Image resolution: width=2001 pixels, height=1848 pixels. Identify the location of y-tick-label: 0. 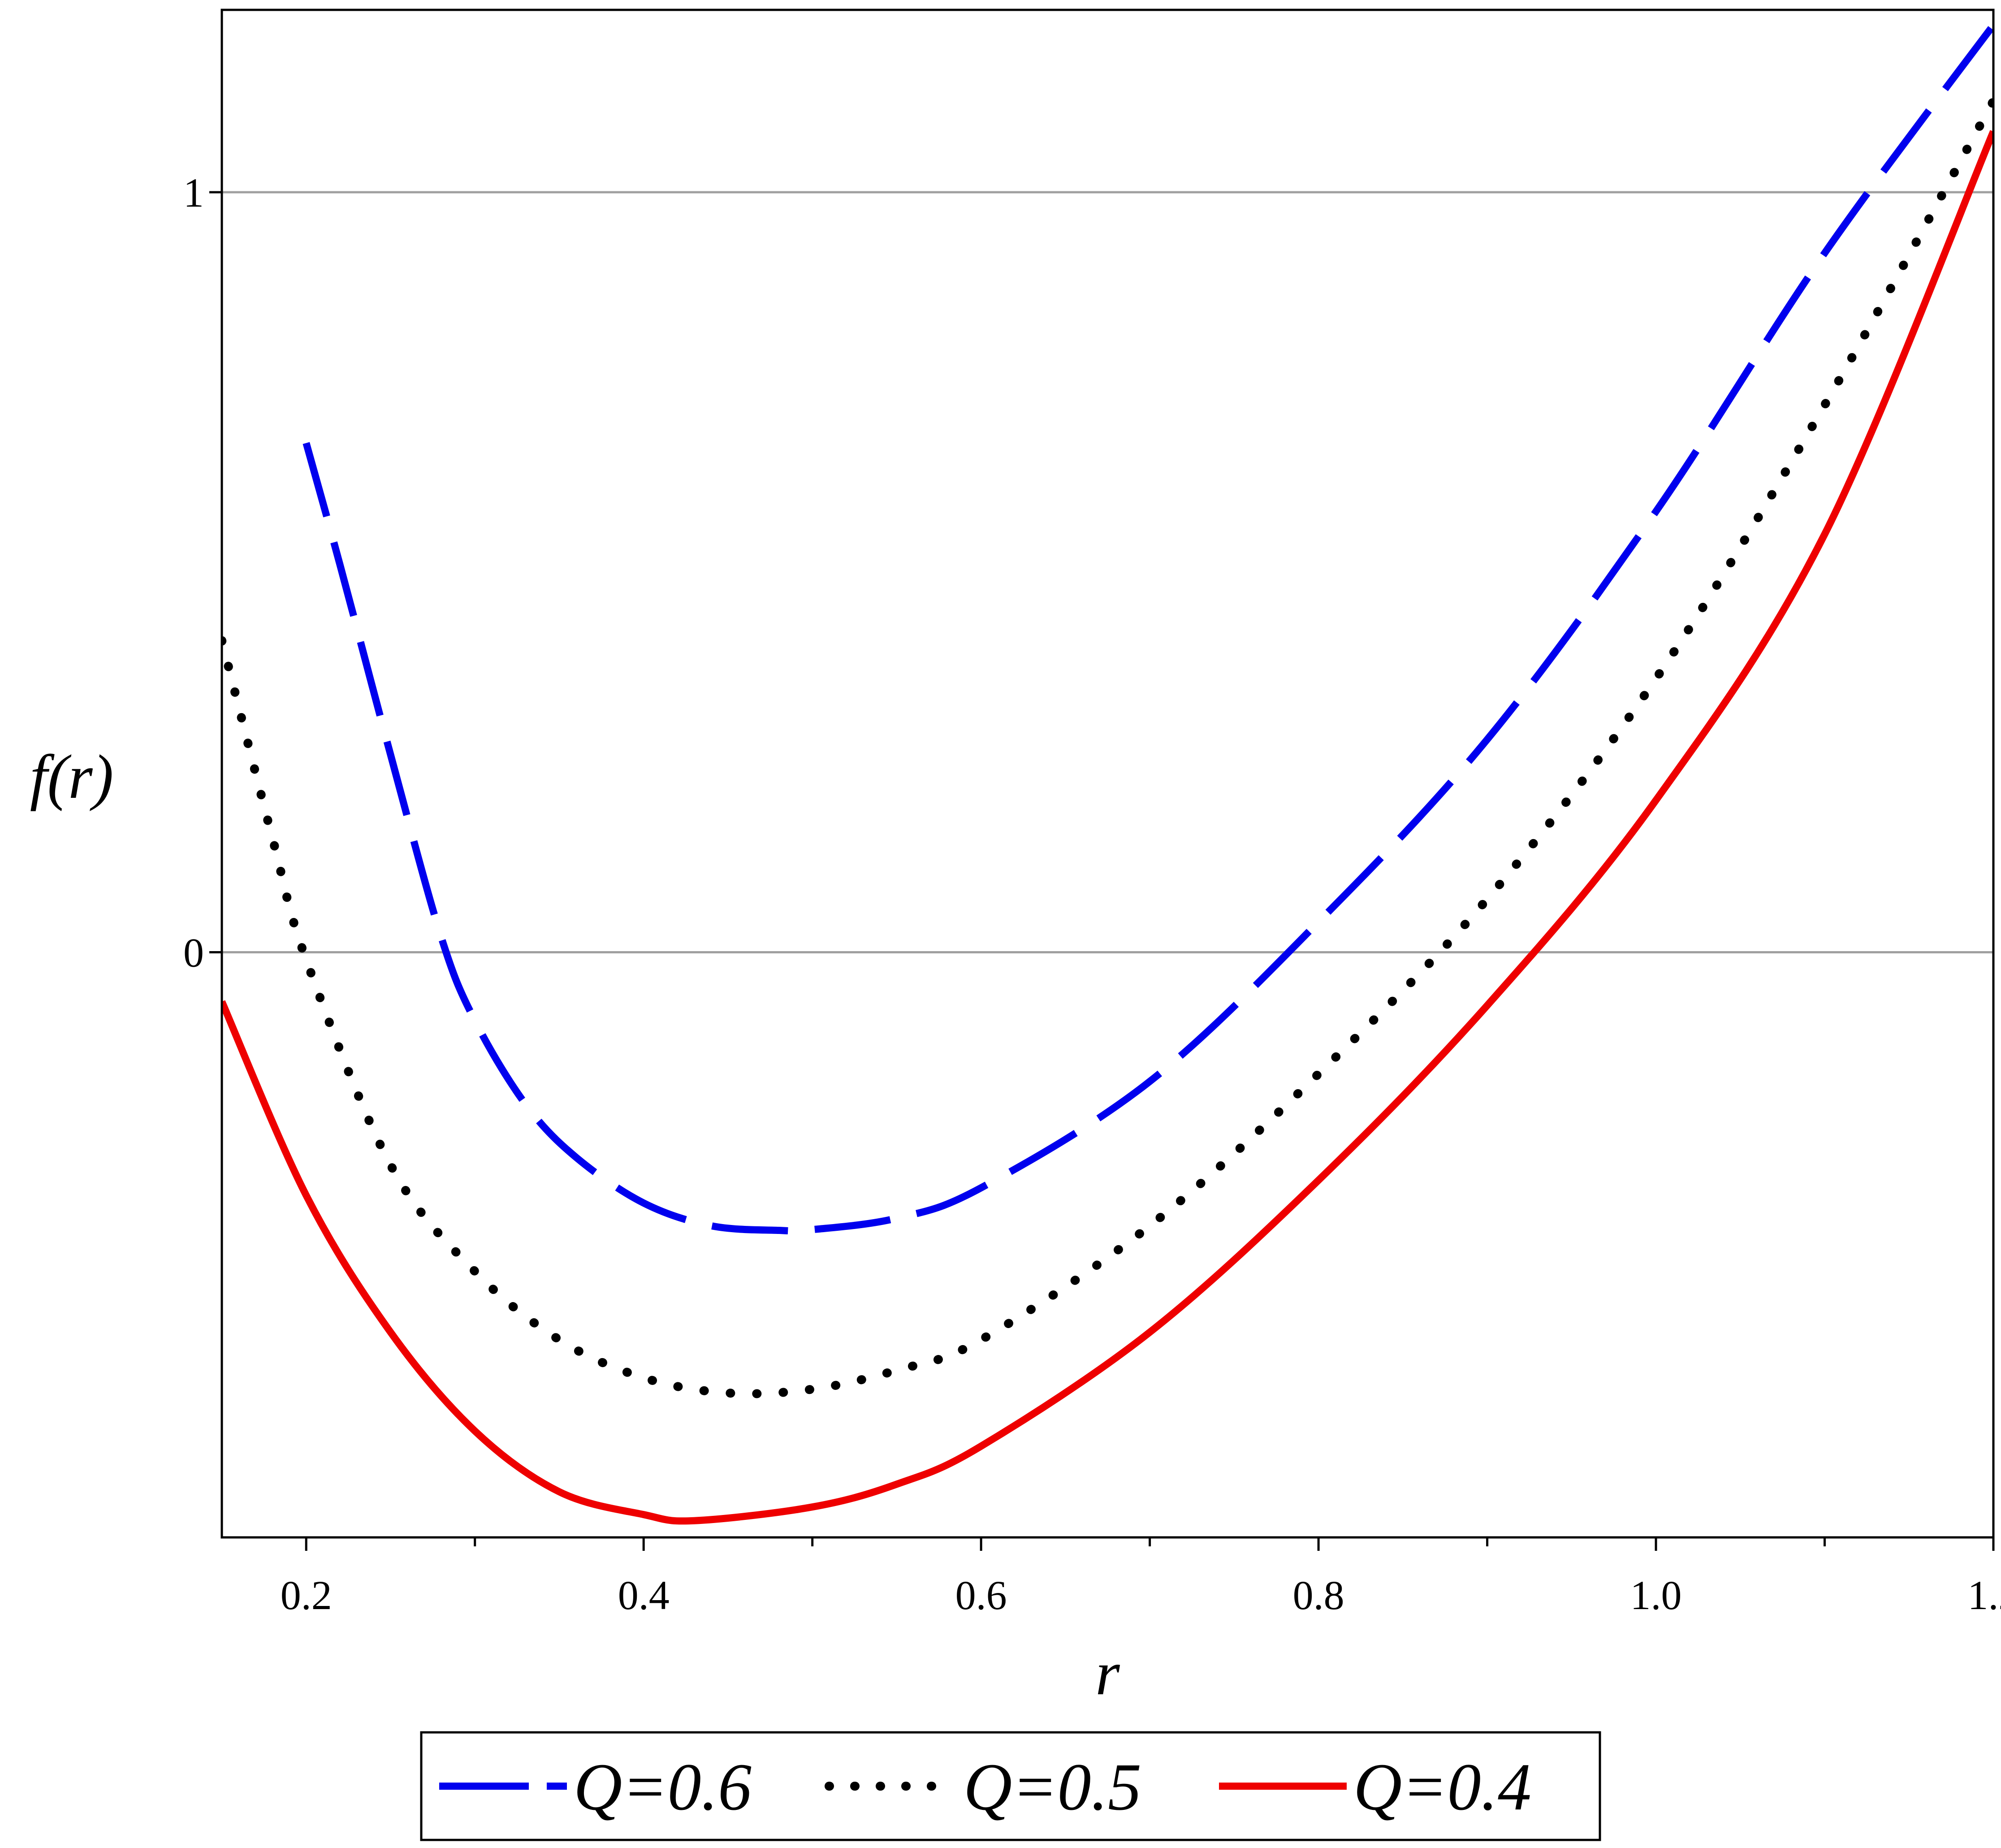
(193, 952).